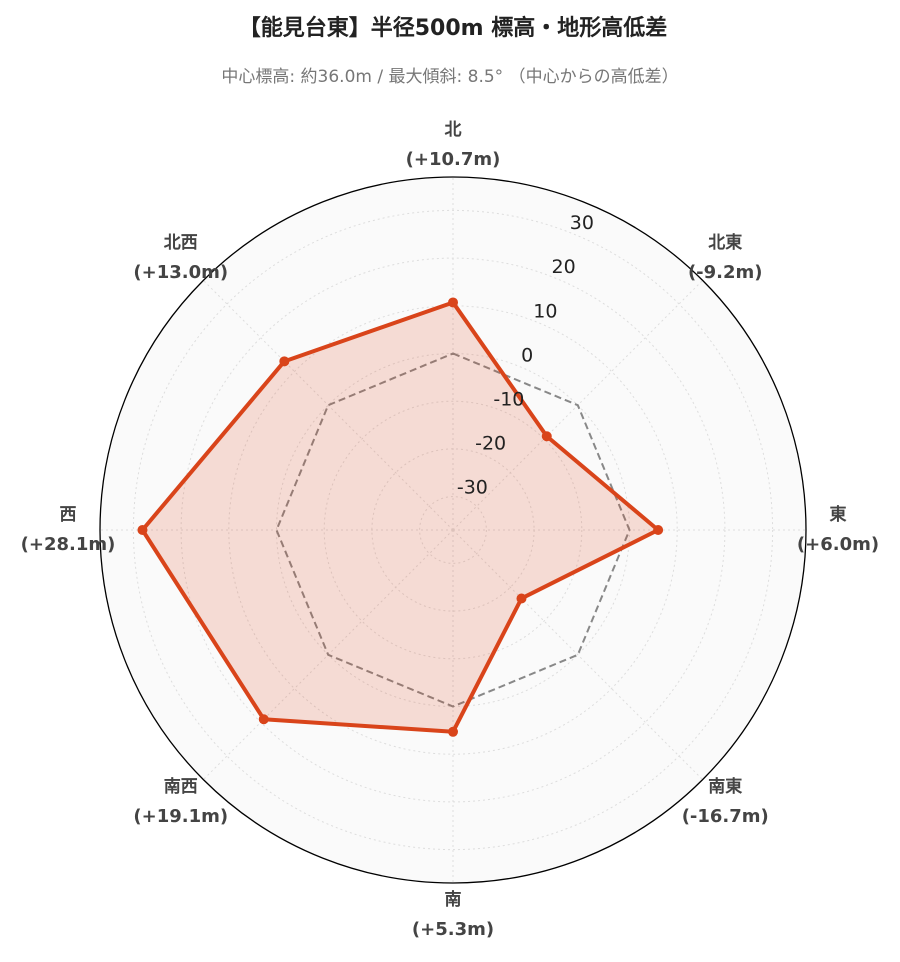  I want to click on category-label: 北, so click(453, 130).